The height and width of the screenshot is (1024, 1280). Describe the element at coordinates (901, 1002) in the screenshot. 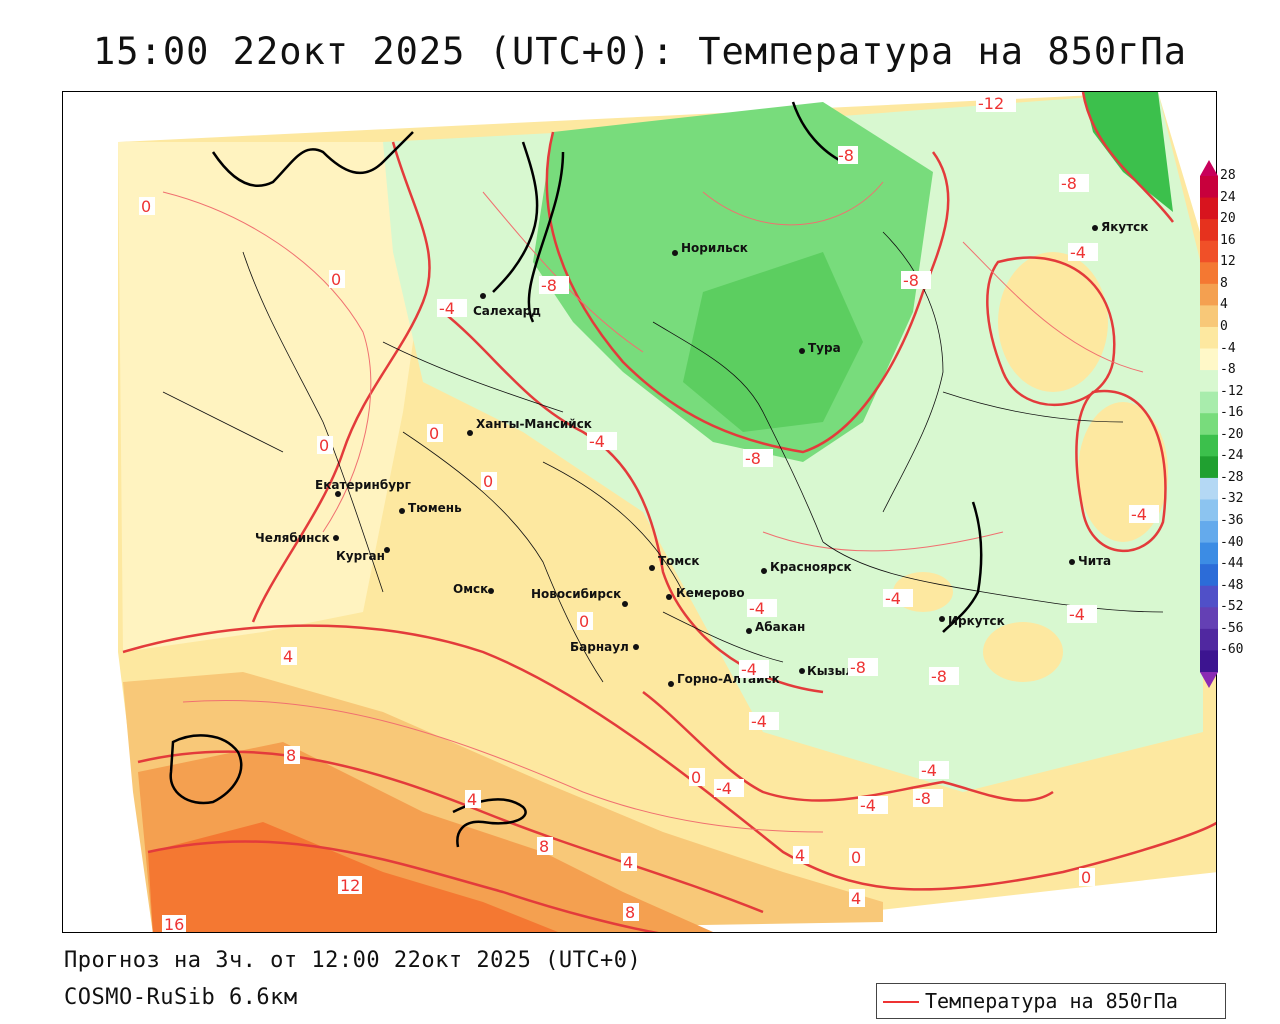

I see `legend-line-swatch` at that location.